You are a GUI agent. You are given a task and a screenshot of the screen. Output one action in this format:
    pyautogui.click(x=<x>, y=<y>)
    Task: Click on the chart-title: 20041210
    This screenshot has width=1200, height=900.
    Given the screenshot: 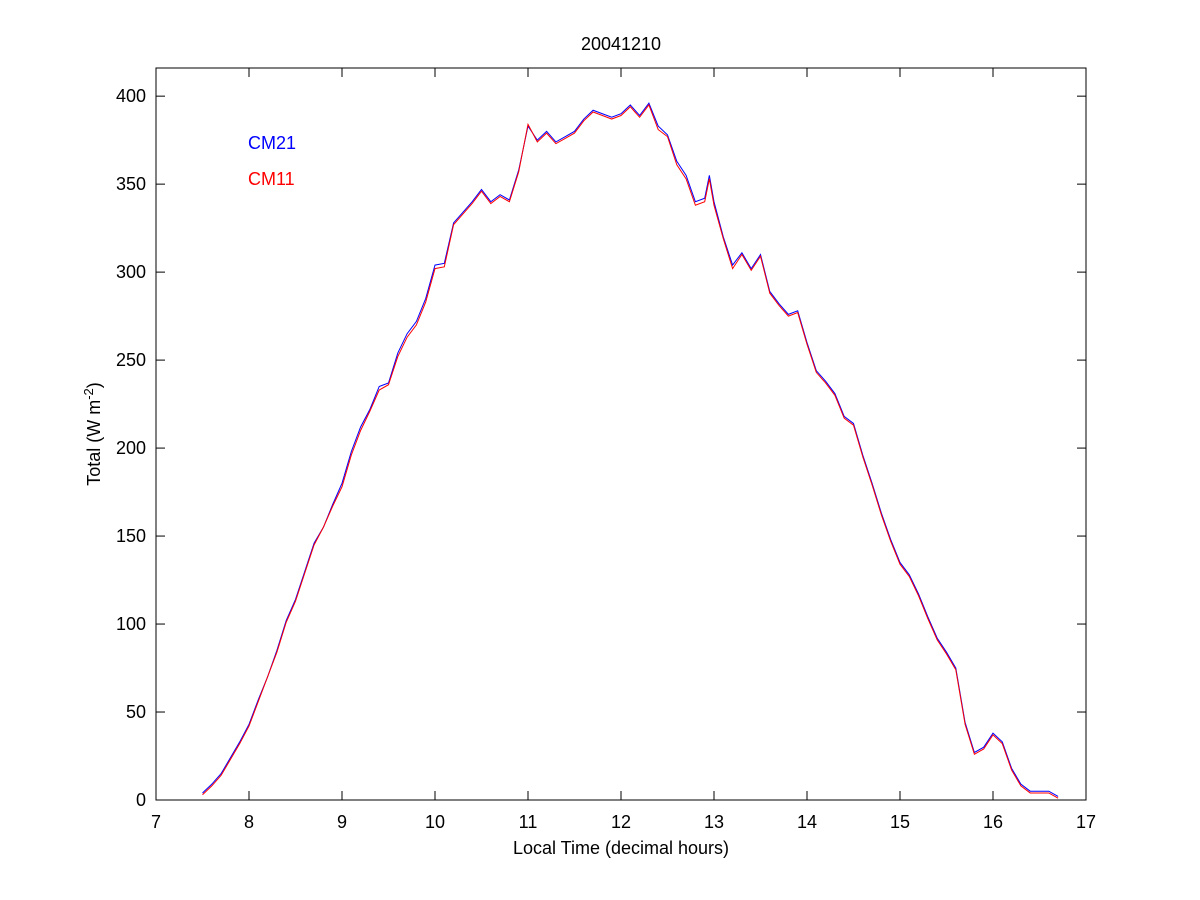 What is the action you would take?
    pyautogui.click(x=621, y=44)
    